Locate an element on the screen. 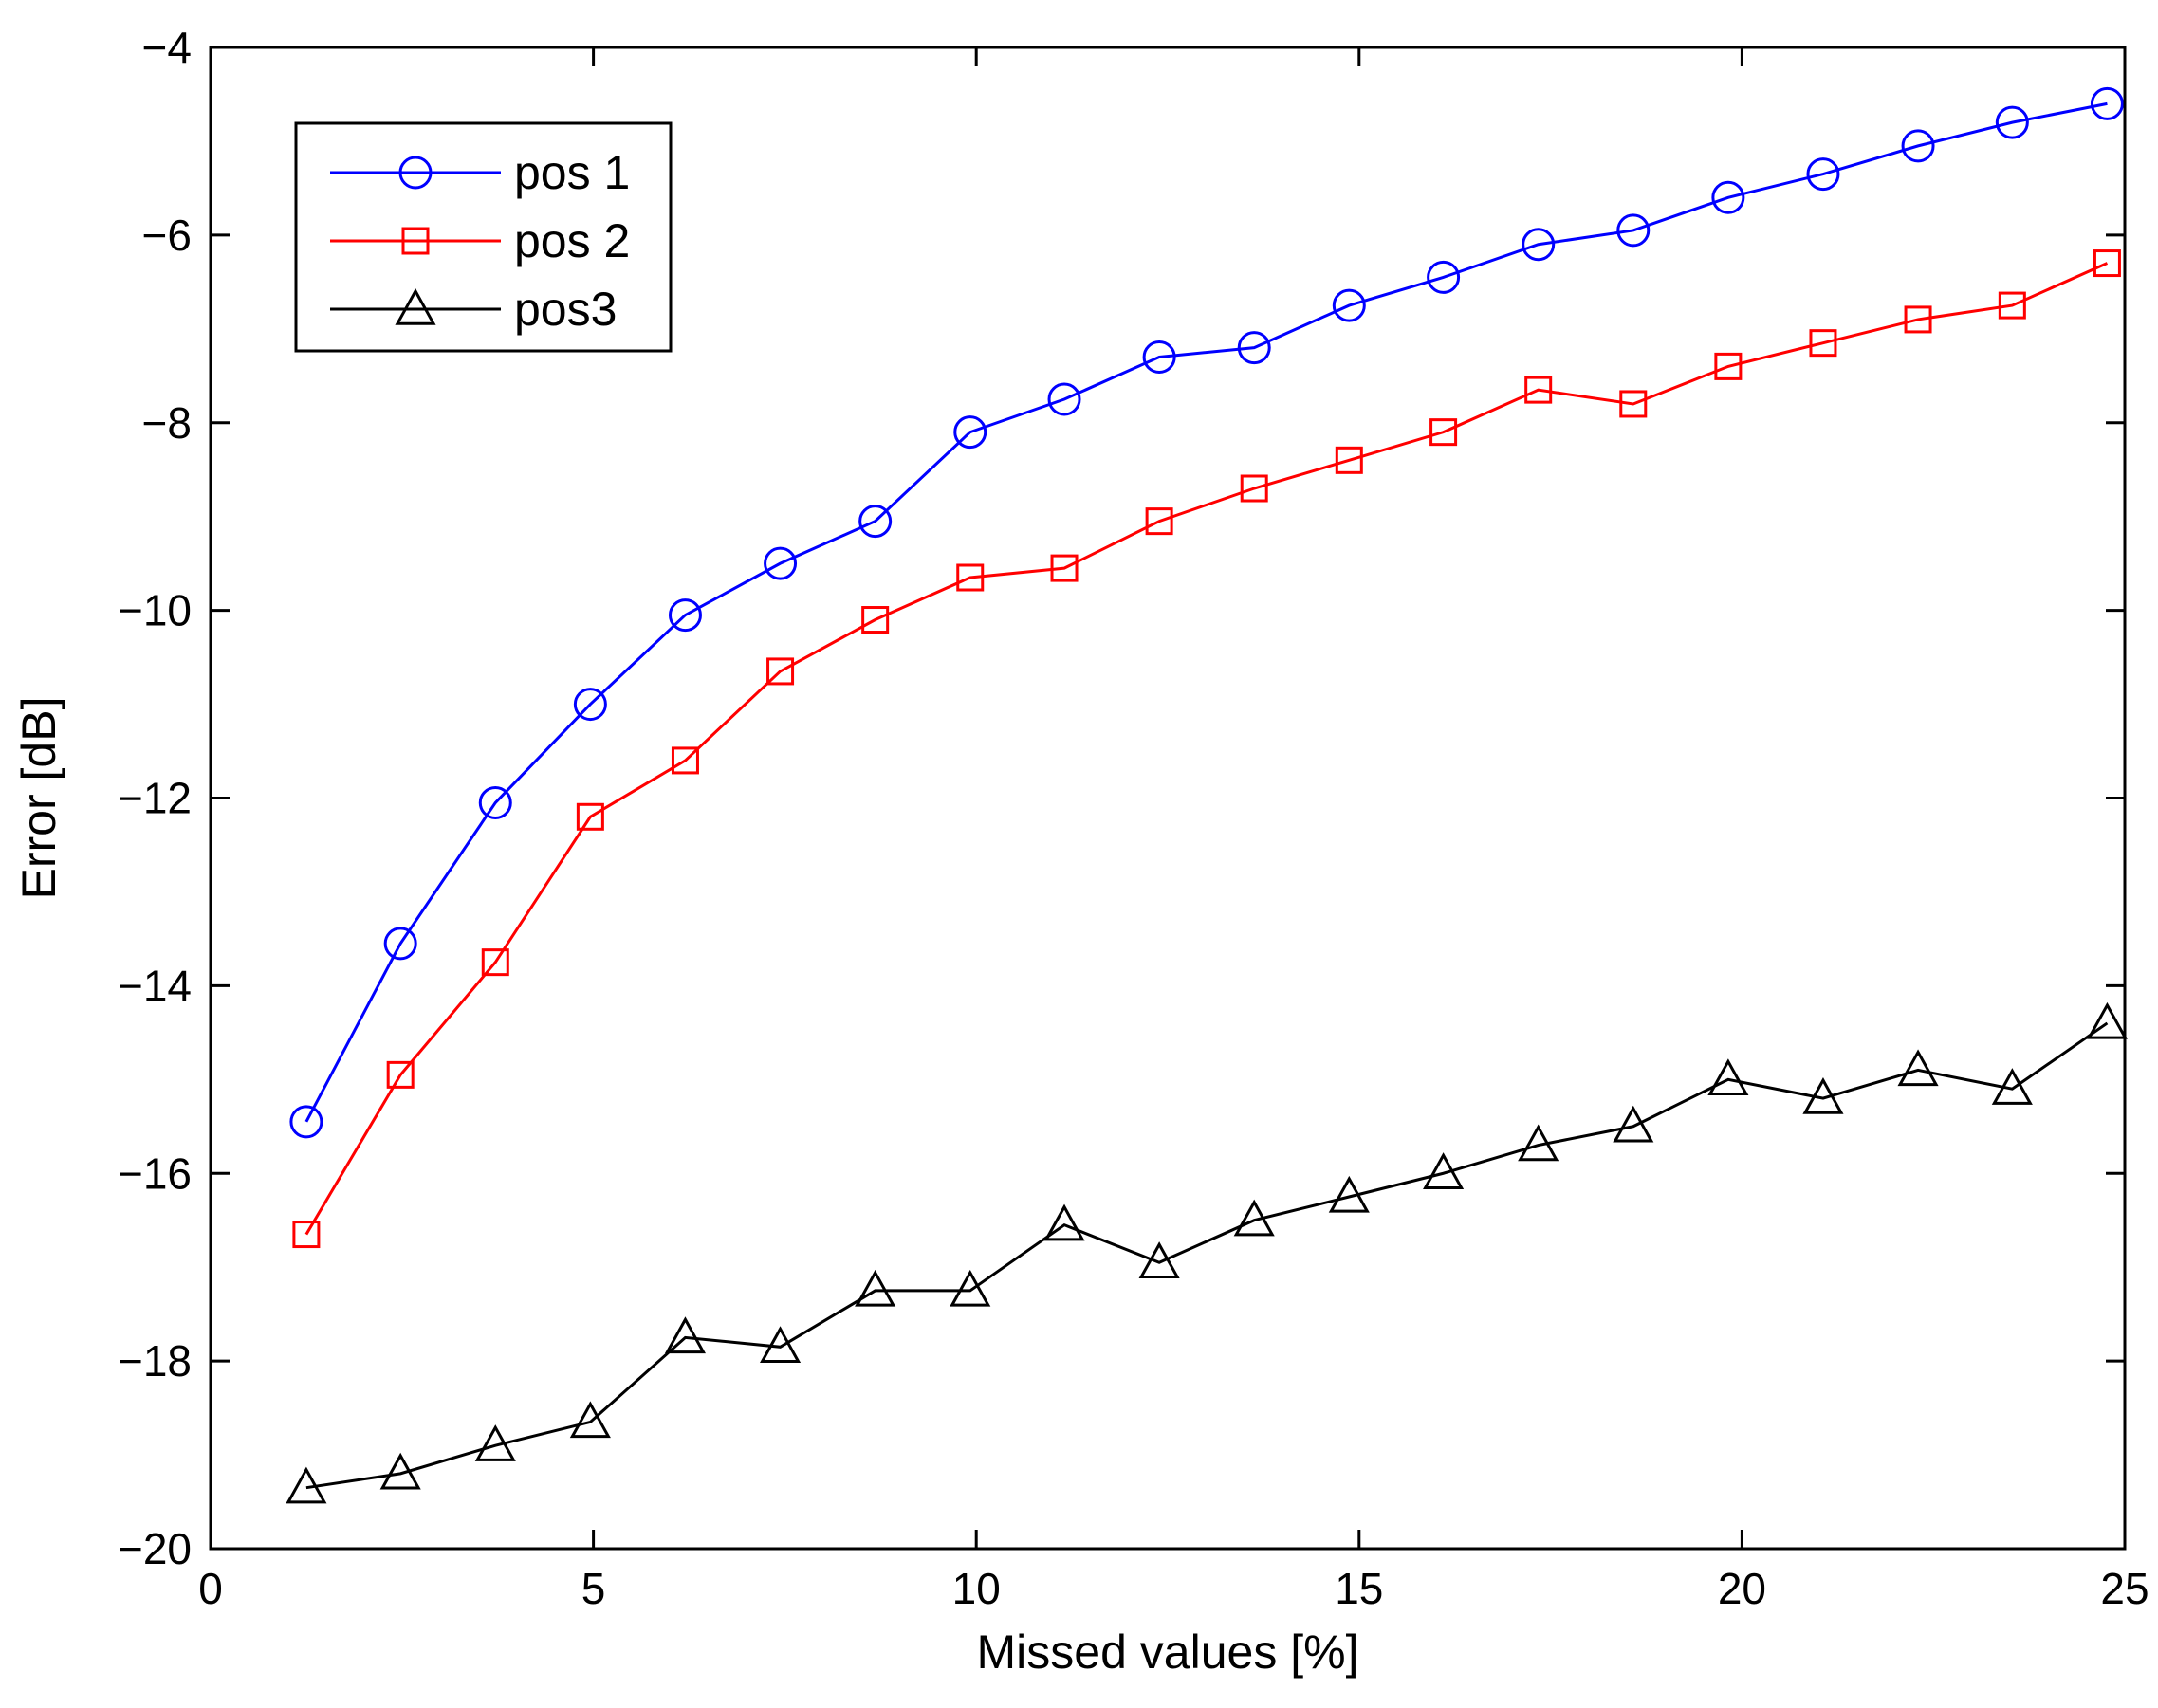 The width and height of the screenshot is (2158, 1708). y-tick-label: −16 is located at coordinates (155, 1173).